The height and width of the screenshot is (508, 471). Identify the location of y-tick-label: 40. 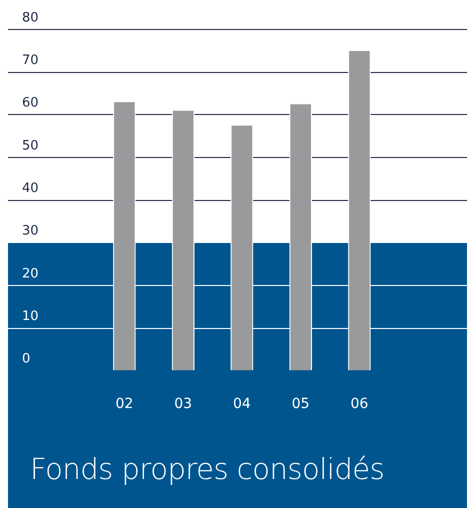
(30, 188).